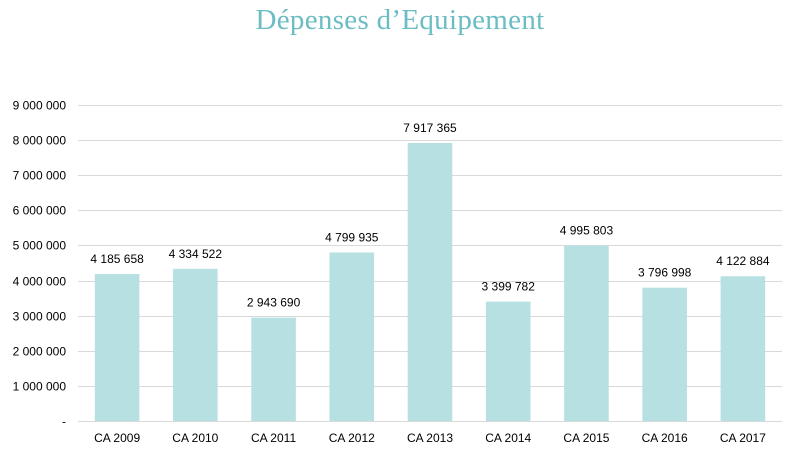 Image resolution: width=800 pixels, height=451 pixels. I want to click on data-label: 4 122 884, so click(743, 261).